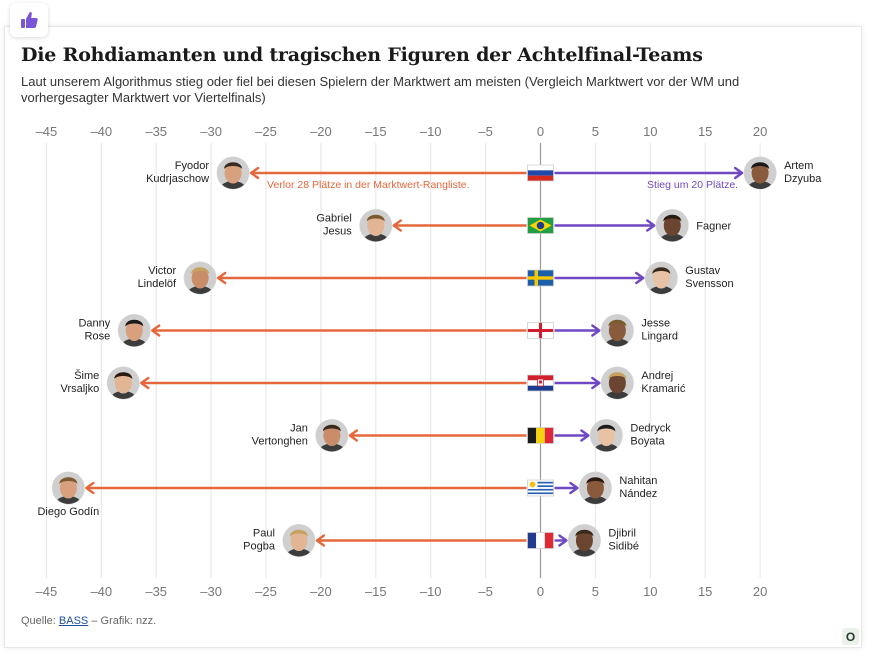 The image size is (869, 653). I want to click on tick-label-bottom: 20, so click(760, 591).